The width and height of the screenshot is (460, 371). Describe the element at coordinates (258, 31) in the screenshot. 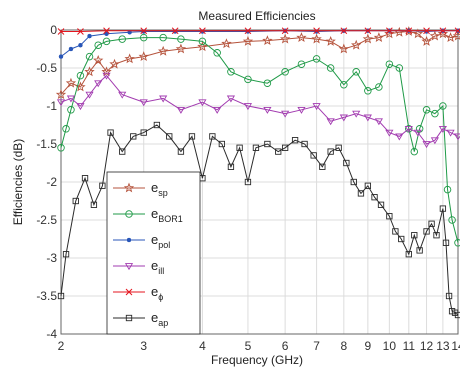

I see `series-e_phi` at that location.